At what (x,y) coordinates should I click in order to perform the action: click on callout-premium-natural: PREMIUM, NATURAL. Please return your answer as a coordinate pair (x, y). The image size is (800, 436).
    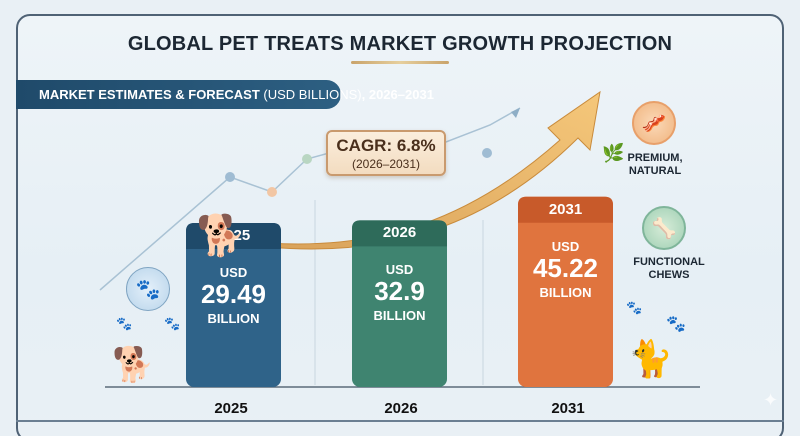
    Looking at the image, I should click on (655, 165).